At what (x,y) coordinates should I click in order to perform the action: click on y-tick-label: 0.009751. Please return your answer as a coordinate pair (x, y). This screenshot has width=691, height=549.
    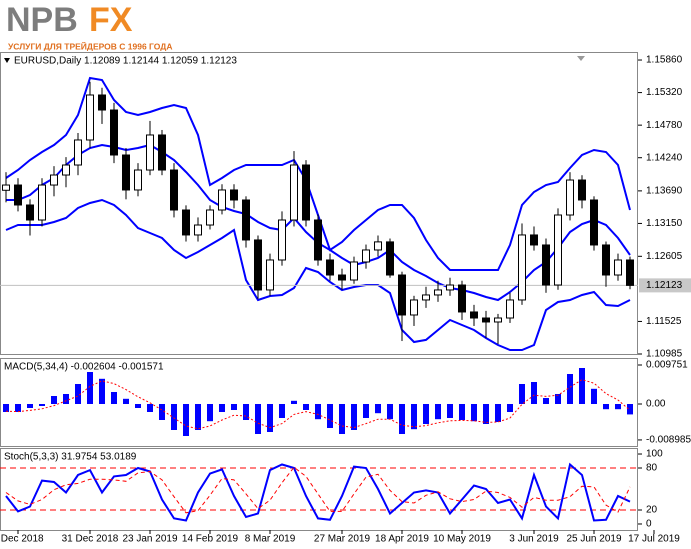
    Looking at the image, I should click on (667, 365).